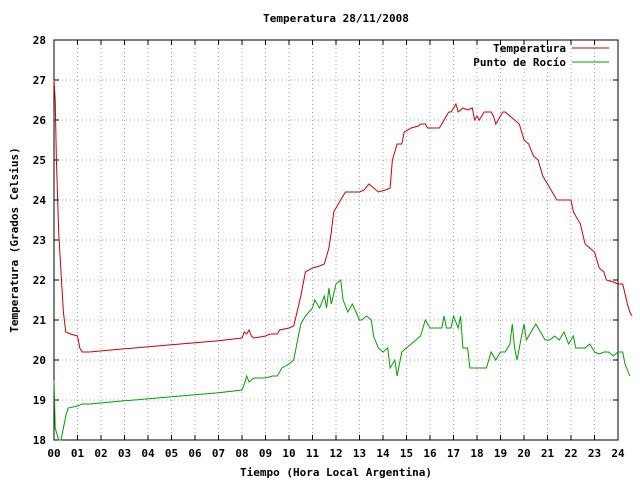 The width and height of the screenshot is (640, 480). What do you see at coordinates (313, 453) in the screenshot?
I see `x-tick-label: 11` at bounding box center [313, 453].